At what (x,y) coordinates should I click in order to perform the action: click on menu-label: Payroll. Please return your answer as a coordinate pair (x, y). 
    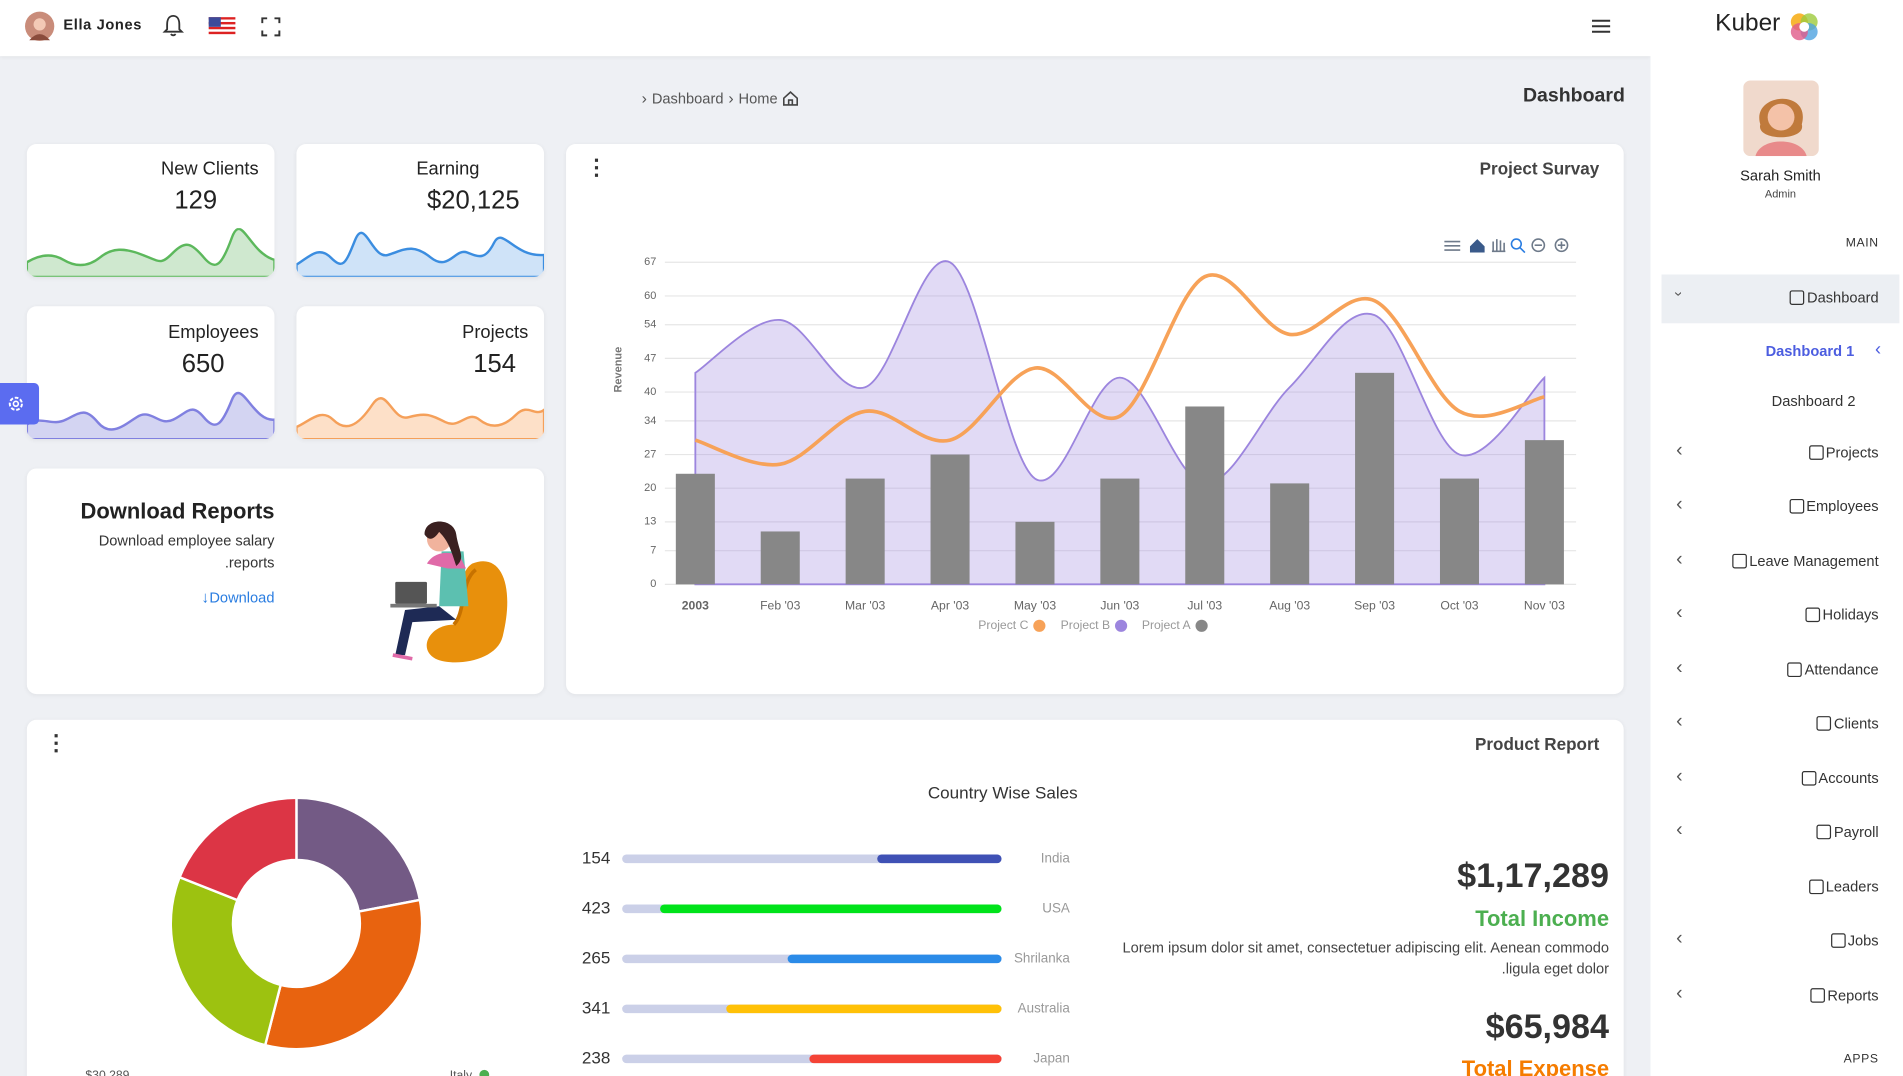
    Looking at the image, I should click on (1856, 832).